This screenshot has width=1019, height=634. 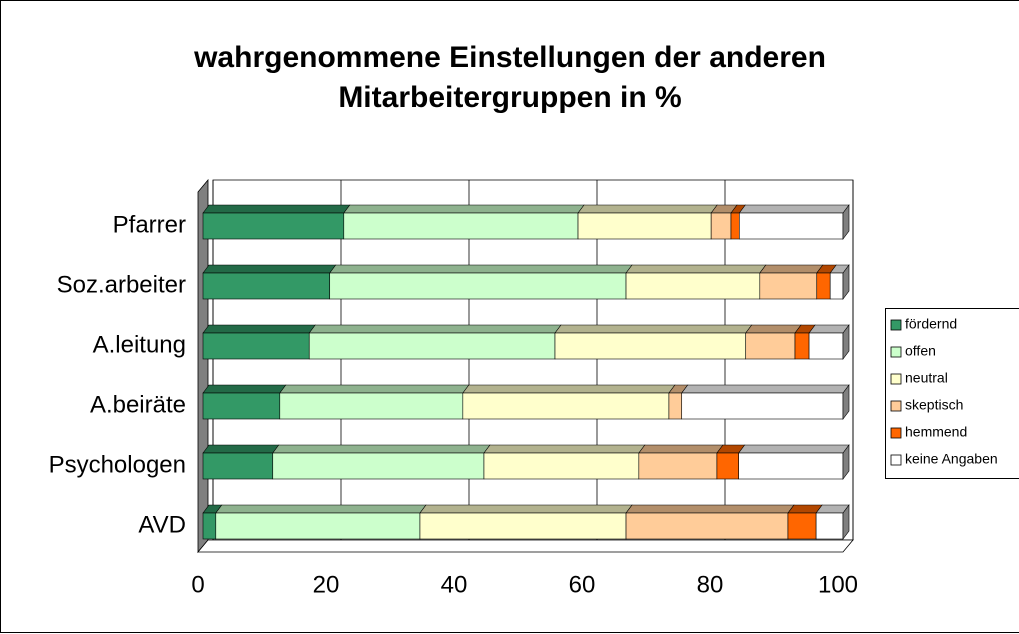 I want to click on legend-label: fördernd, so click(x=931, y=324).